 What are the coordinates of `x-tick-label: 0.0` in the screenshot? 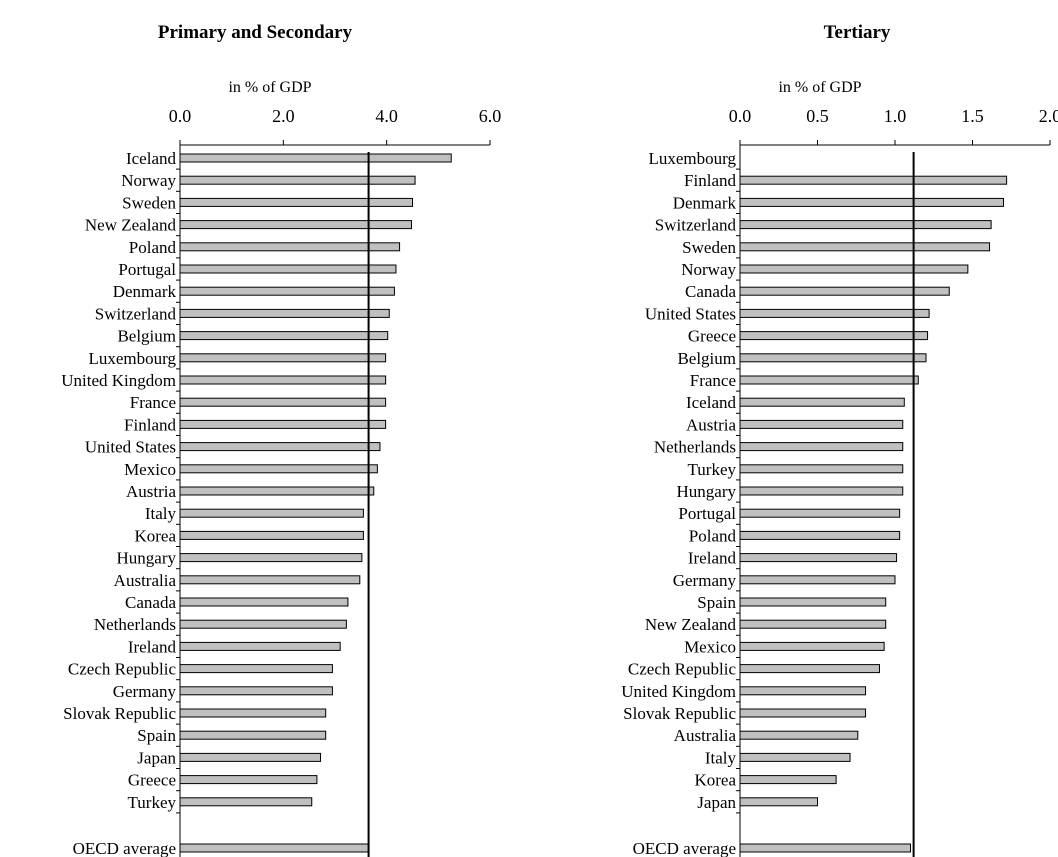 It's located at (740, 116).